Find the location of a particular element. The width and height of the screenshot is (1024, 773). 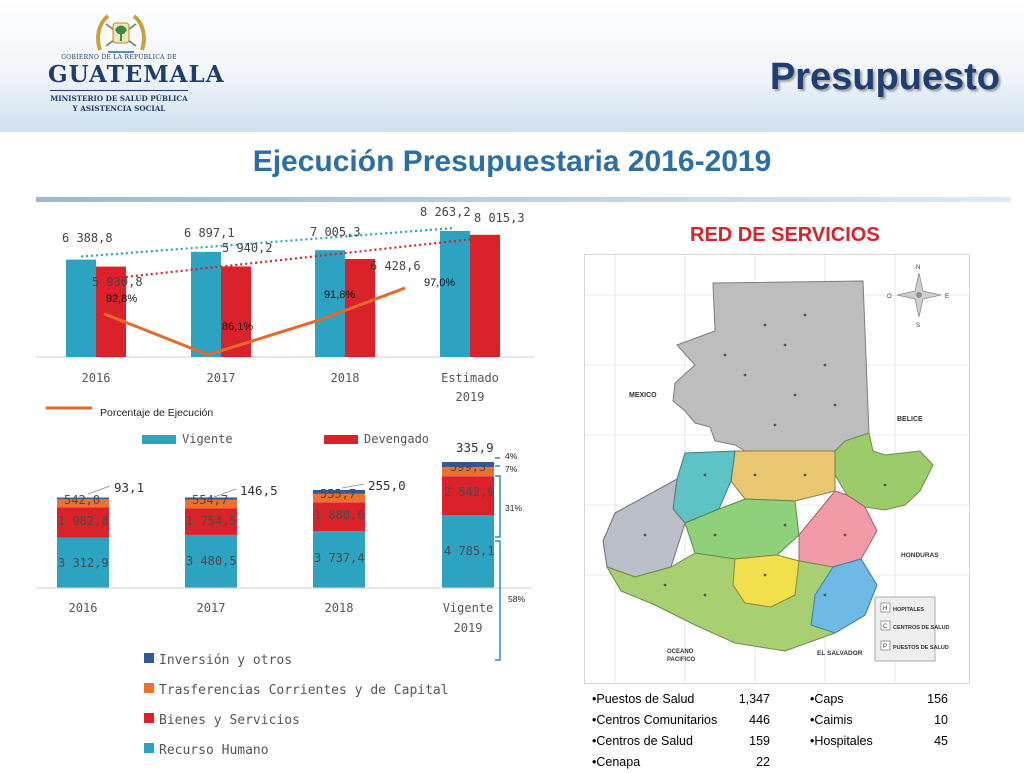

legend-letter-h: H is located at coordinates (885, 609).